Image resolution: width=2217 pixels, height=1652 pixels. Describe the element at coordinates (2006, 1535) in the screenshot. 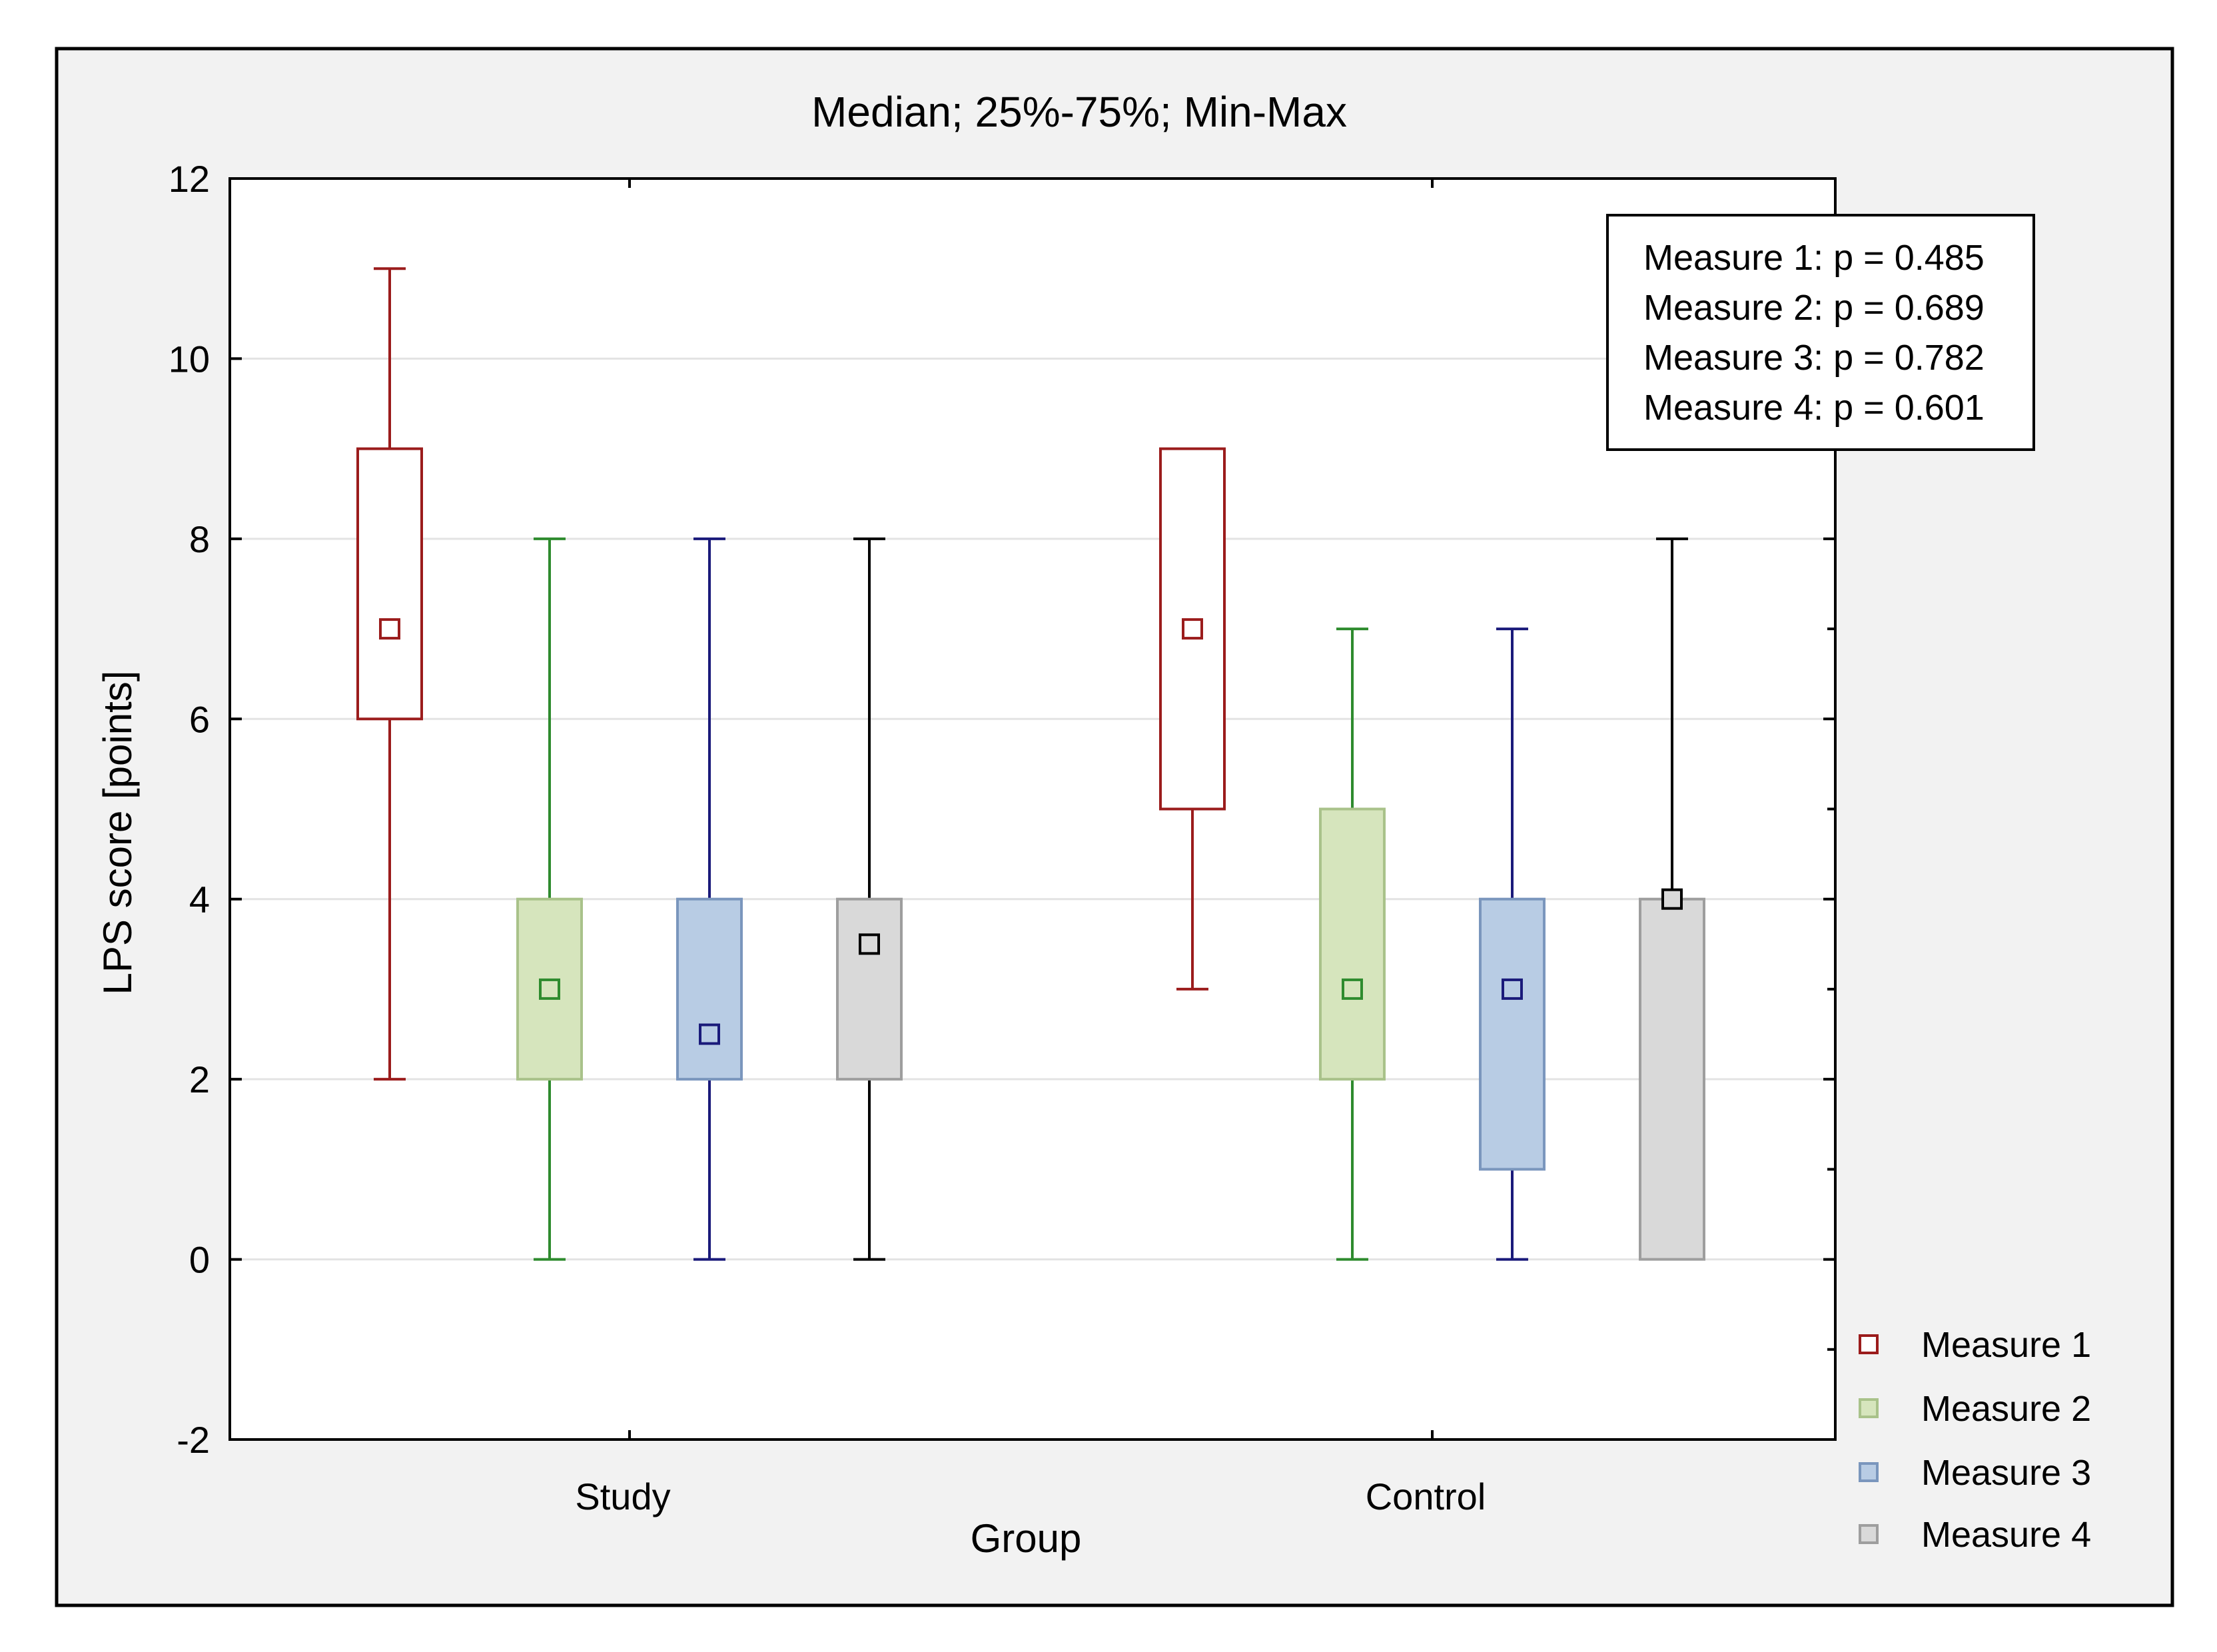

I see `legend-label-measure-4: Measure 4` at that location.